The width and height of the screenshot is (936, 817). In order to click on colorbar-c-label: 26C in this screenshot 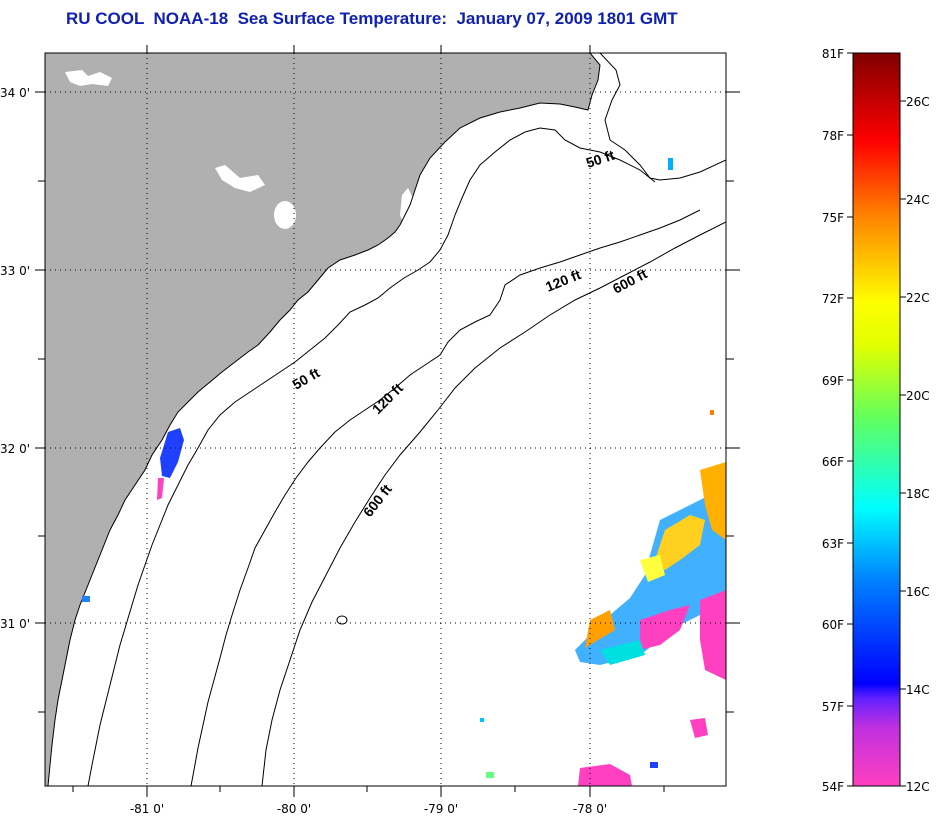, I will do `click(918, 102)`.